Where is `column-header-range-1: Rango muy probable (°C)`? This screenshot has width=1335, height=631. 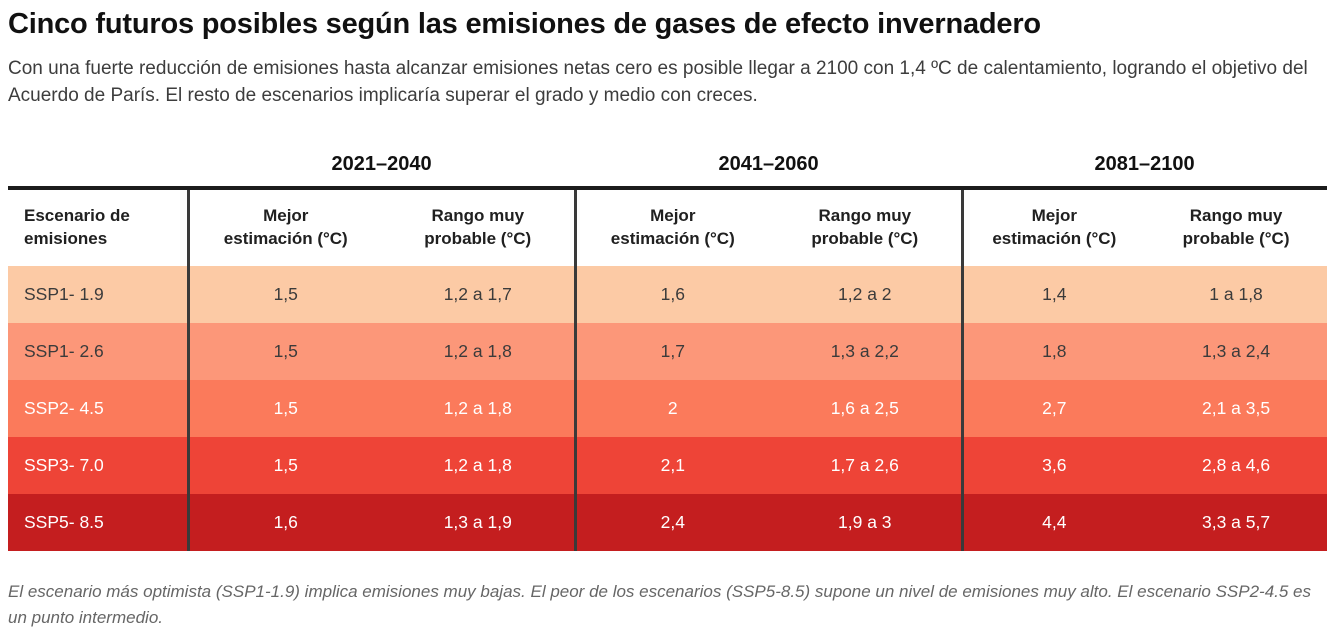
column-header-range-1: Rango muy probable (°C) is located at coordinates (479, 226).